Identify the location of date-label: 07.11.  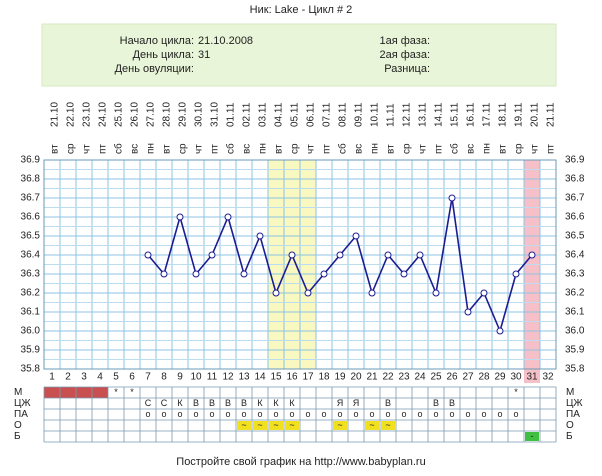
(327, 114).